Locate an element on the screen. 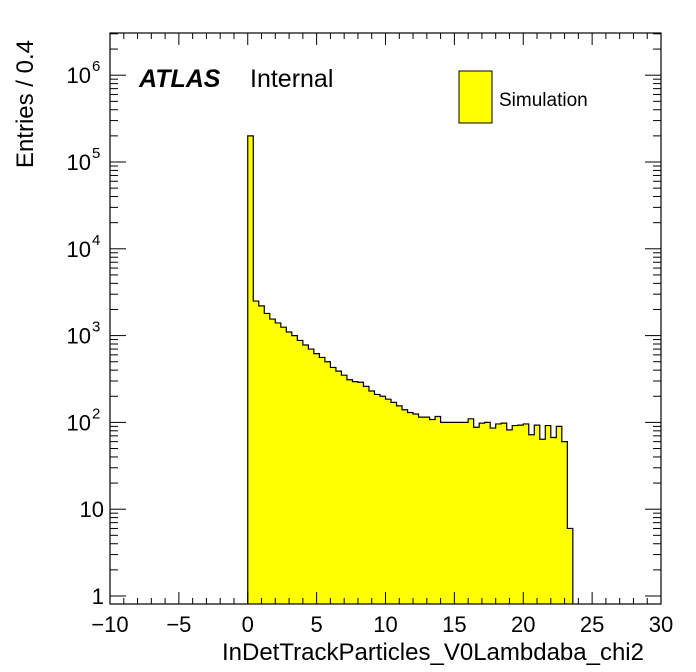  y-axis-label: Entries / 0.4 is located at coordinates (25, 104).